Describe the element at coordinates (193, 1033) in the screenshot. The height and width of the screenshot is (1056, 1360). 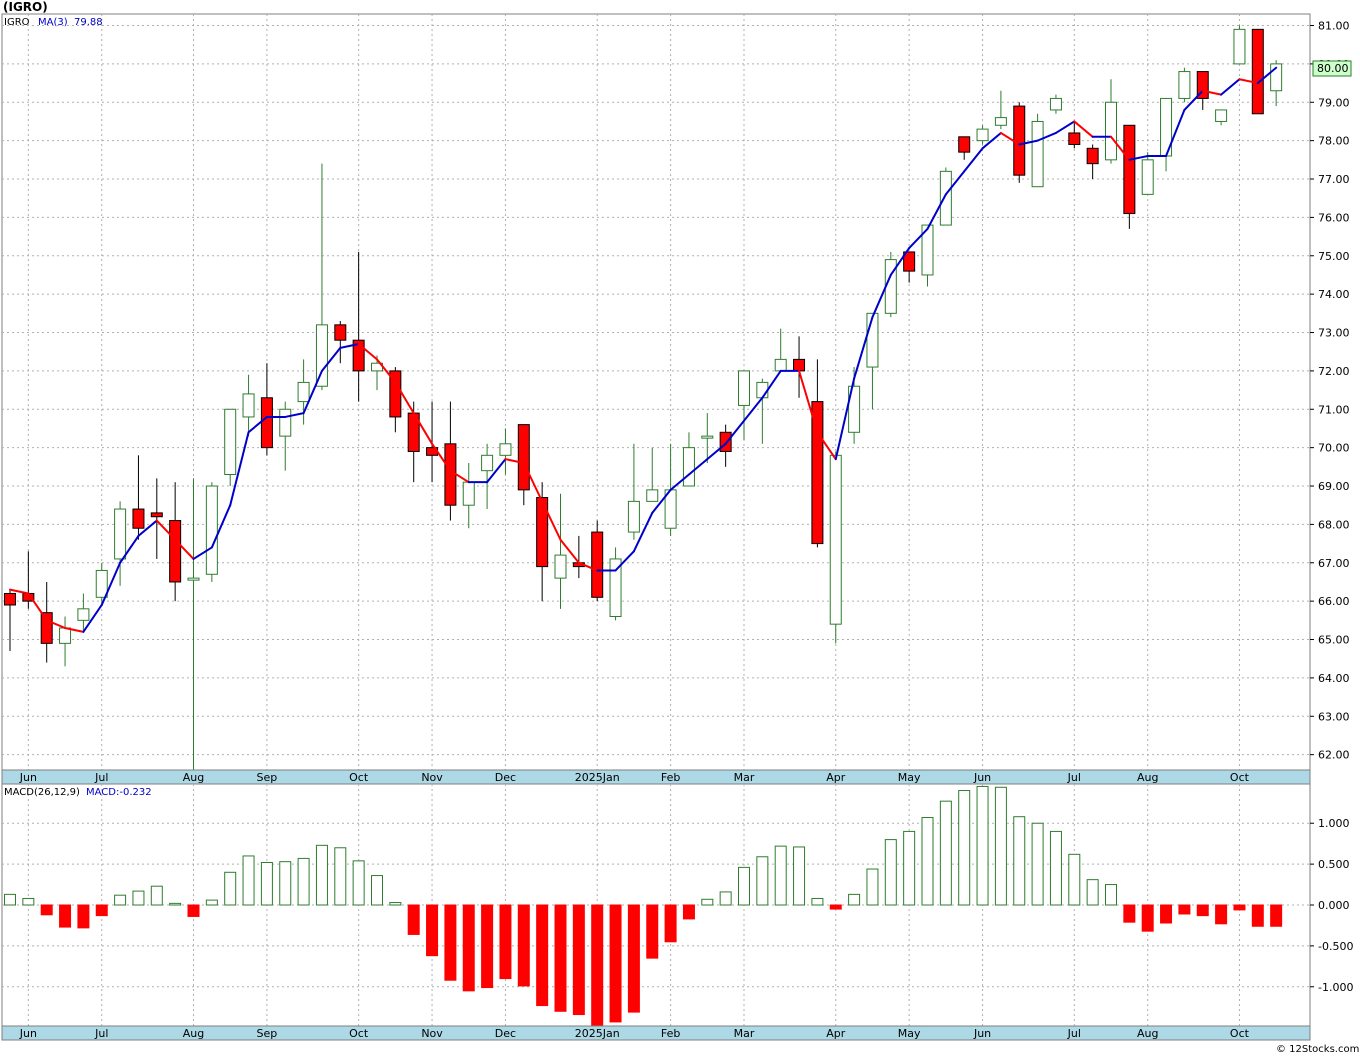
I see `macd-x-tick-label: Aug` at that location.